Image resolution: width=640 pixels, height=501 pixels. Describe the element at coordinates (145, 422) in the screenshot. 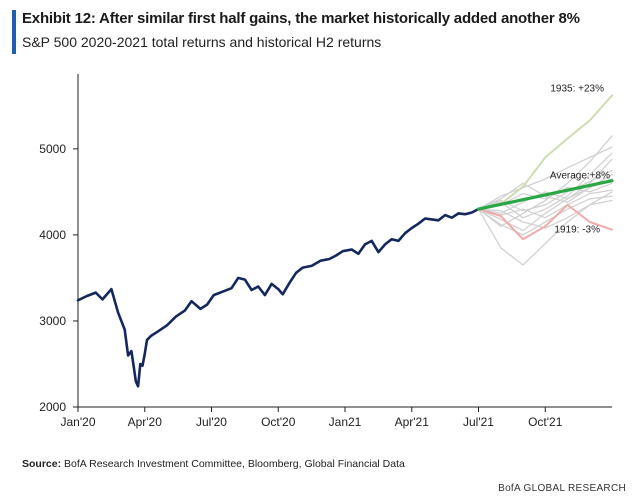

I see `x-tick-label: Apr'20` at that location.